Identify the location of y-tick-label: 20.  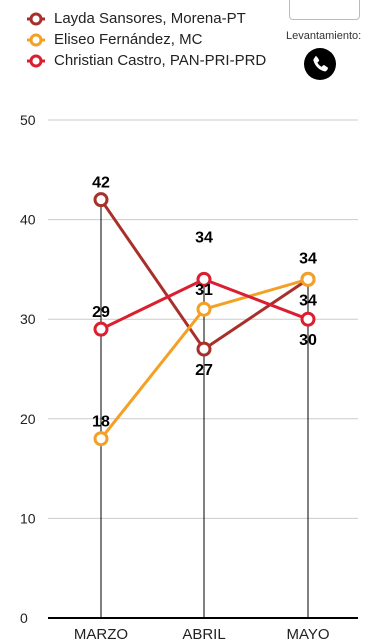
(28, 419).